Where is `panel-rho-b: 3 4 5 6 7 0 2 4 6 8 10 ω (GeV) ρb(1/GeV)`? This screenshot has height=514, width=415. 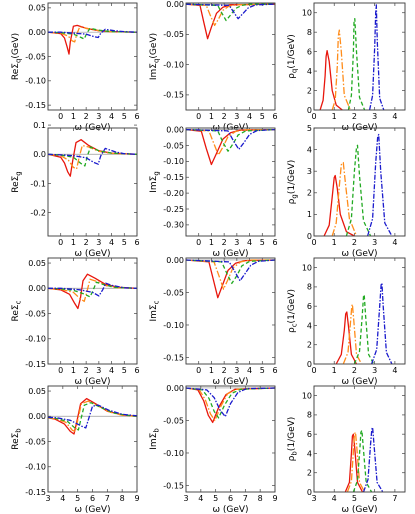 panel-rho-b: 3 4 5 6 7 0 2 4 6 8 10 ω (GeV) ρb(1/GeV) is located at coordinates (346, 449).